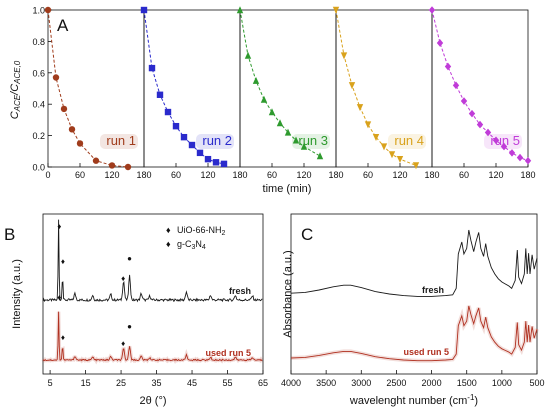 Image resolution: width=550 pixels, height=412 pixels. I want to click on y-tick-label: 0.8, so click(38, 42).